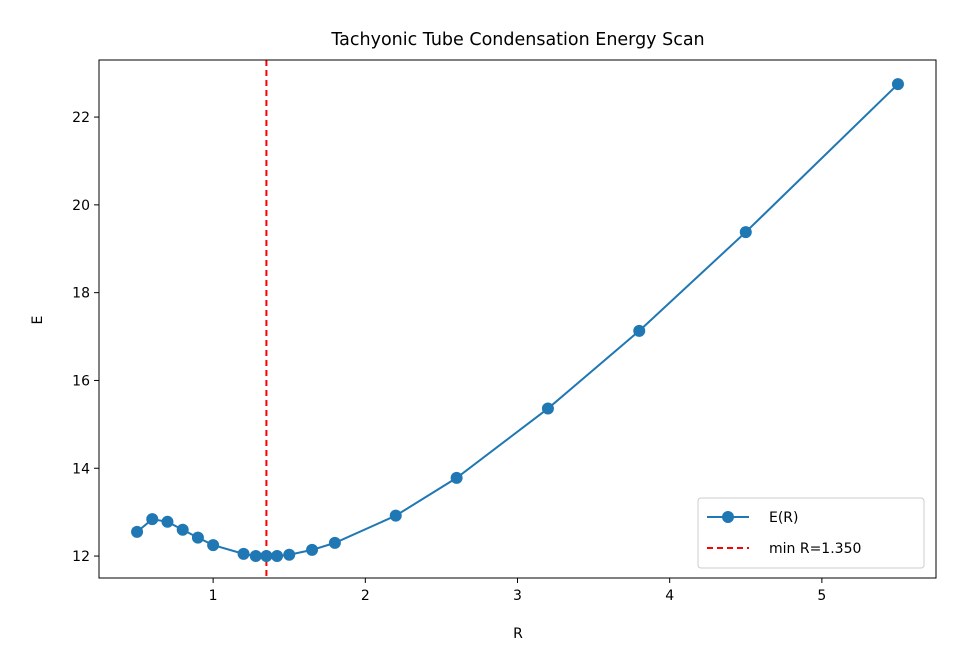 This screenshot has height=672, width=960. Describe the element at coordinates (518, 634) in the screenshot. I see `x-axis-label: R` at that location.